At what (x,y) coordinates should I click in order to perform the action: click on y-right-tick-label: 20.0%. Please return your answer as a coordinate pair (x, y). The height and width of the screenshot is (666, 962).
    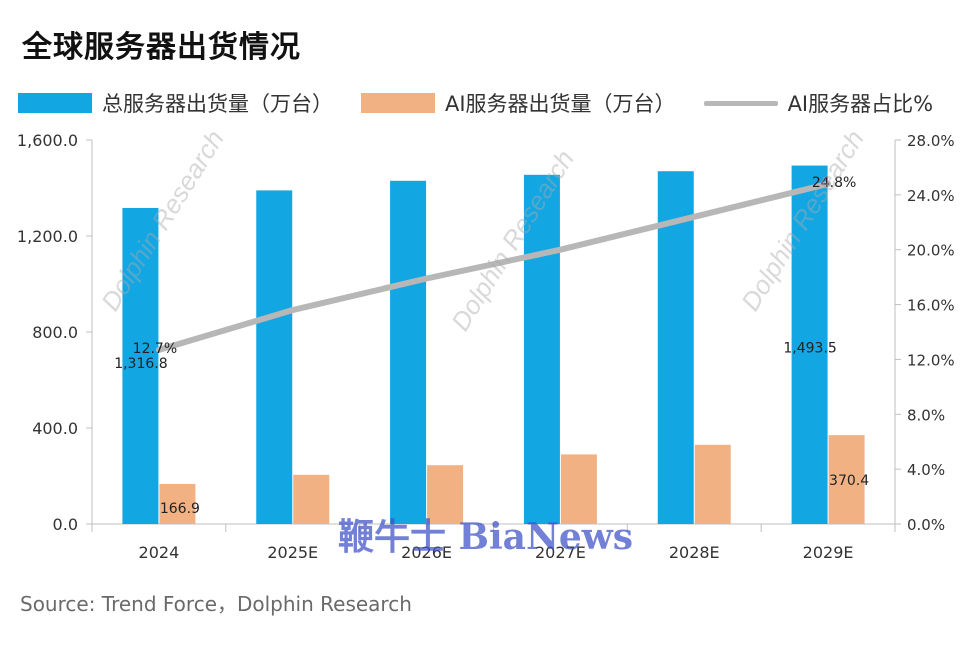
    Looking at the image, I should click on (931, 251).